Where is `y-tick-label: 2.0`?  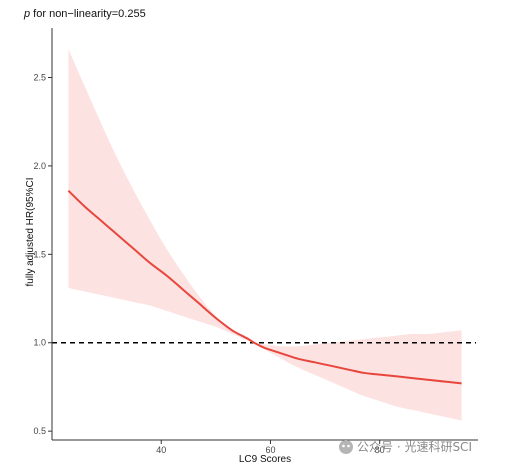 y-tick-label: 2.0 is located at coordinates (39, 166).